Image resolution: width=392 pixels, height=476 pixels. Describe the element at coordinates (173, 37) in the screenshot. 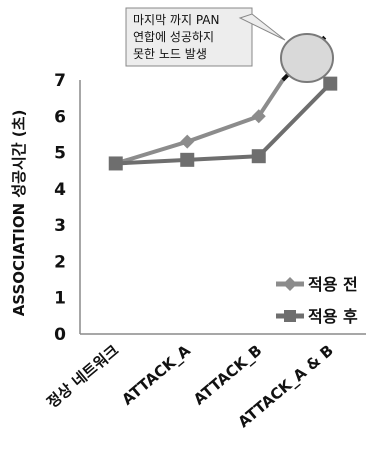

I see `callout-line-2: 연합에 성공하지` at that location.